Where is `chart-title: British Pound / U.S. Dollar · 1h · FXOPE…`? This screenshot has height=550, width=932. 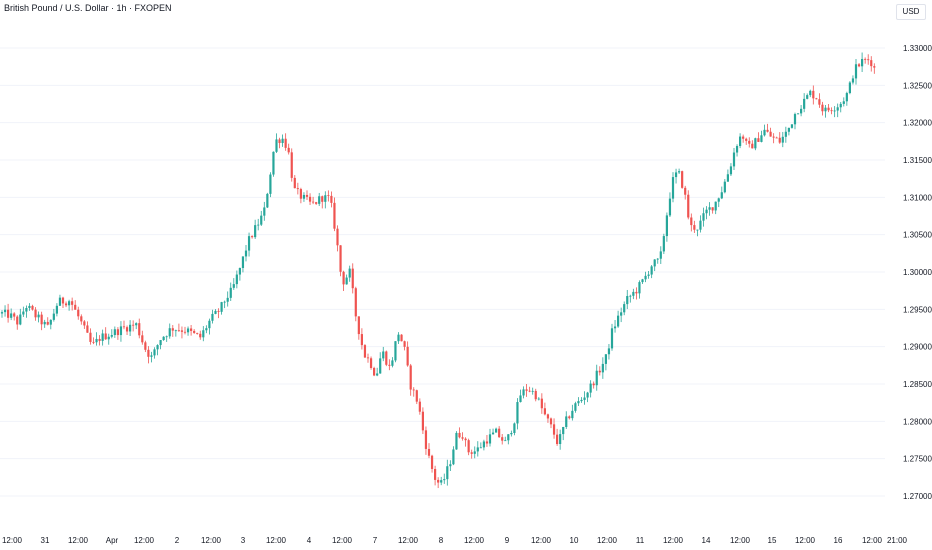
chart-title: British Pound / U.S. Dollar · 1h · FXOPE… is located at coordinates (88, 8).